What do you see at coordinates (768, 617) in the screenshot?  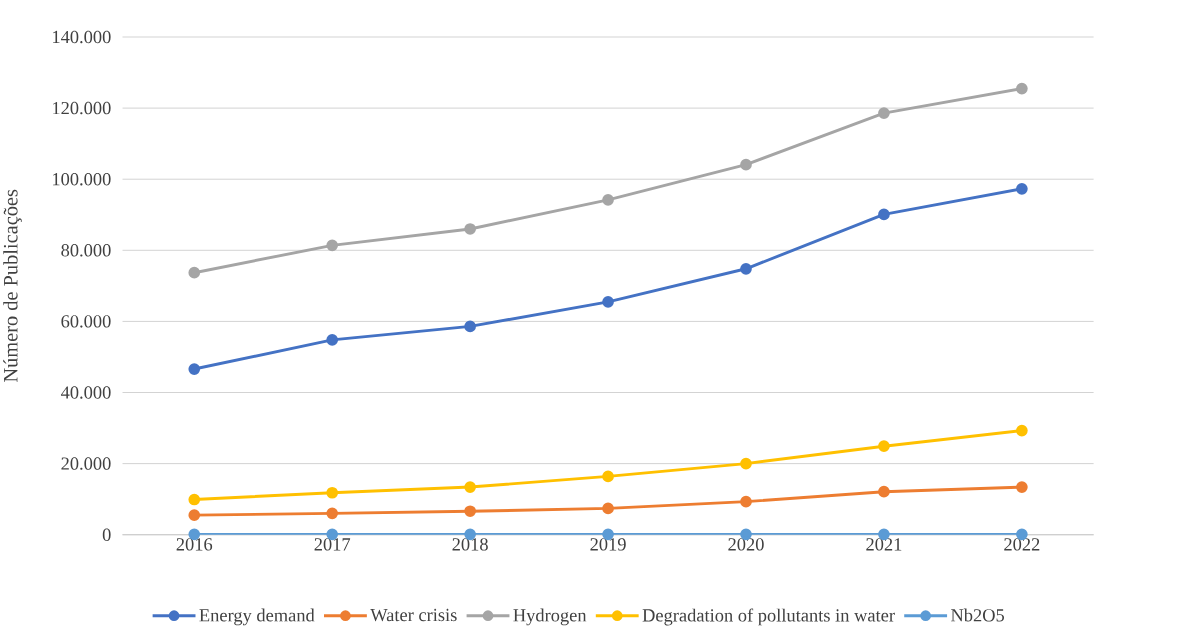 I see `legend-label: Degradation of pollutants in water` at bounding box center [768, 617].